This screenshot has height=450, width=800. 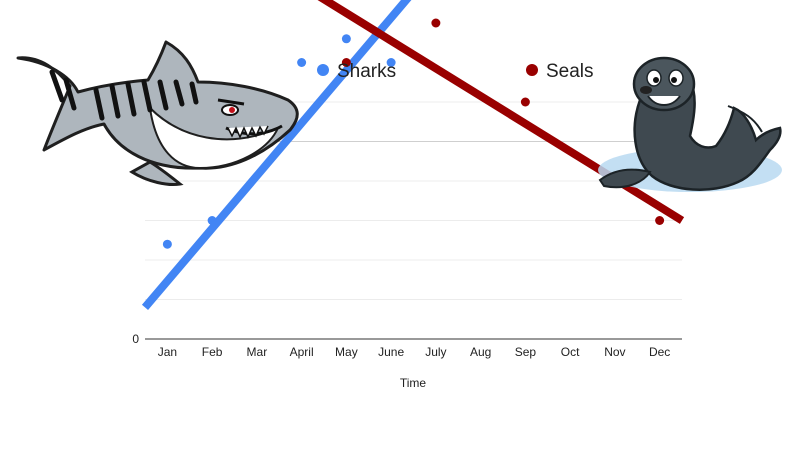 What do you see at coordinates (257, 352) in the screenshot?
I see `x-tick-label: Mar` at bounding box center [257, 352].